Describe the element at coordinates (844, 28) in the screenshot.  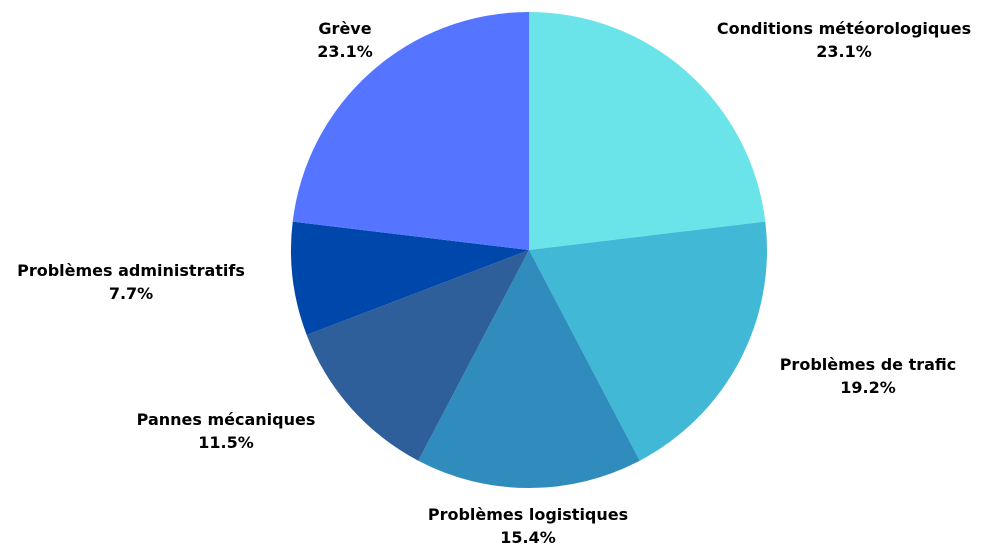
I see `slice-label: Conditions météorologiques` at that location.